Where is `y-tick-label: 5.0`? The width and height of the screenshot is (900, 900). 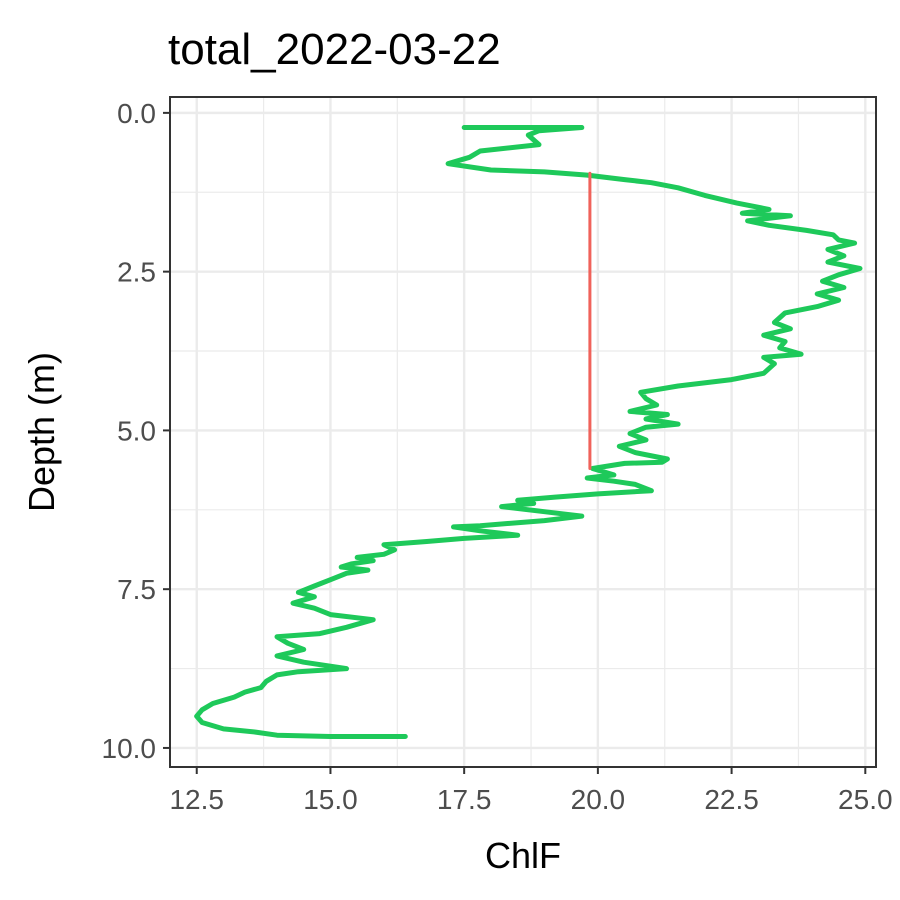
y-tick-label: 5.0 is located at coordinates (136, 430).